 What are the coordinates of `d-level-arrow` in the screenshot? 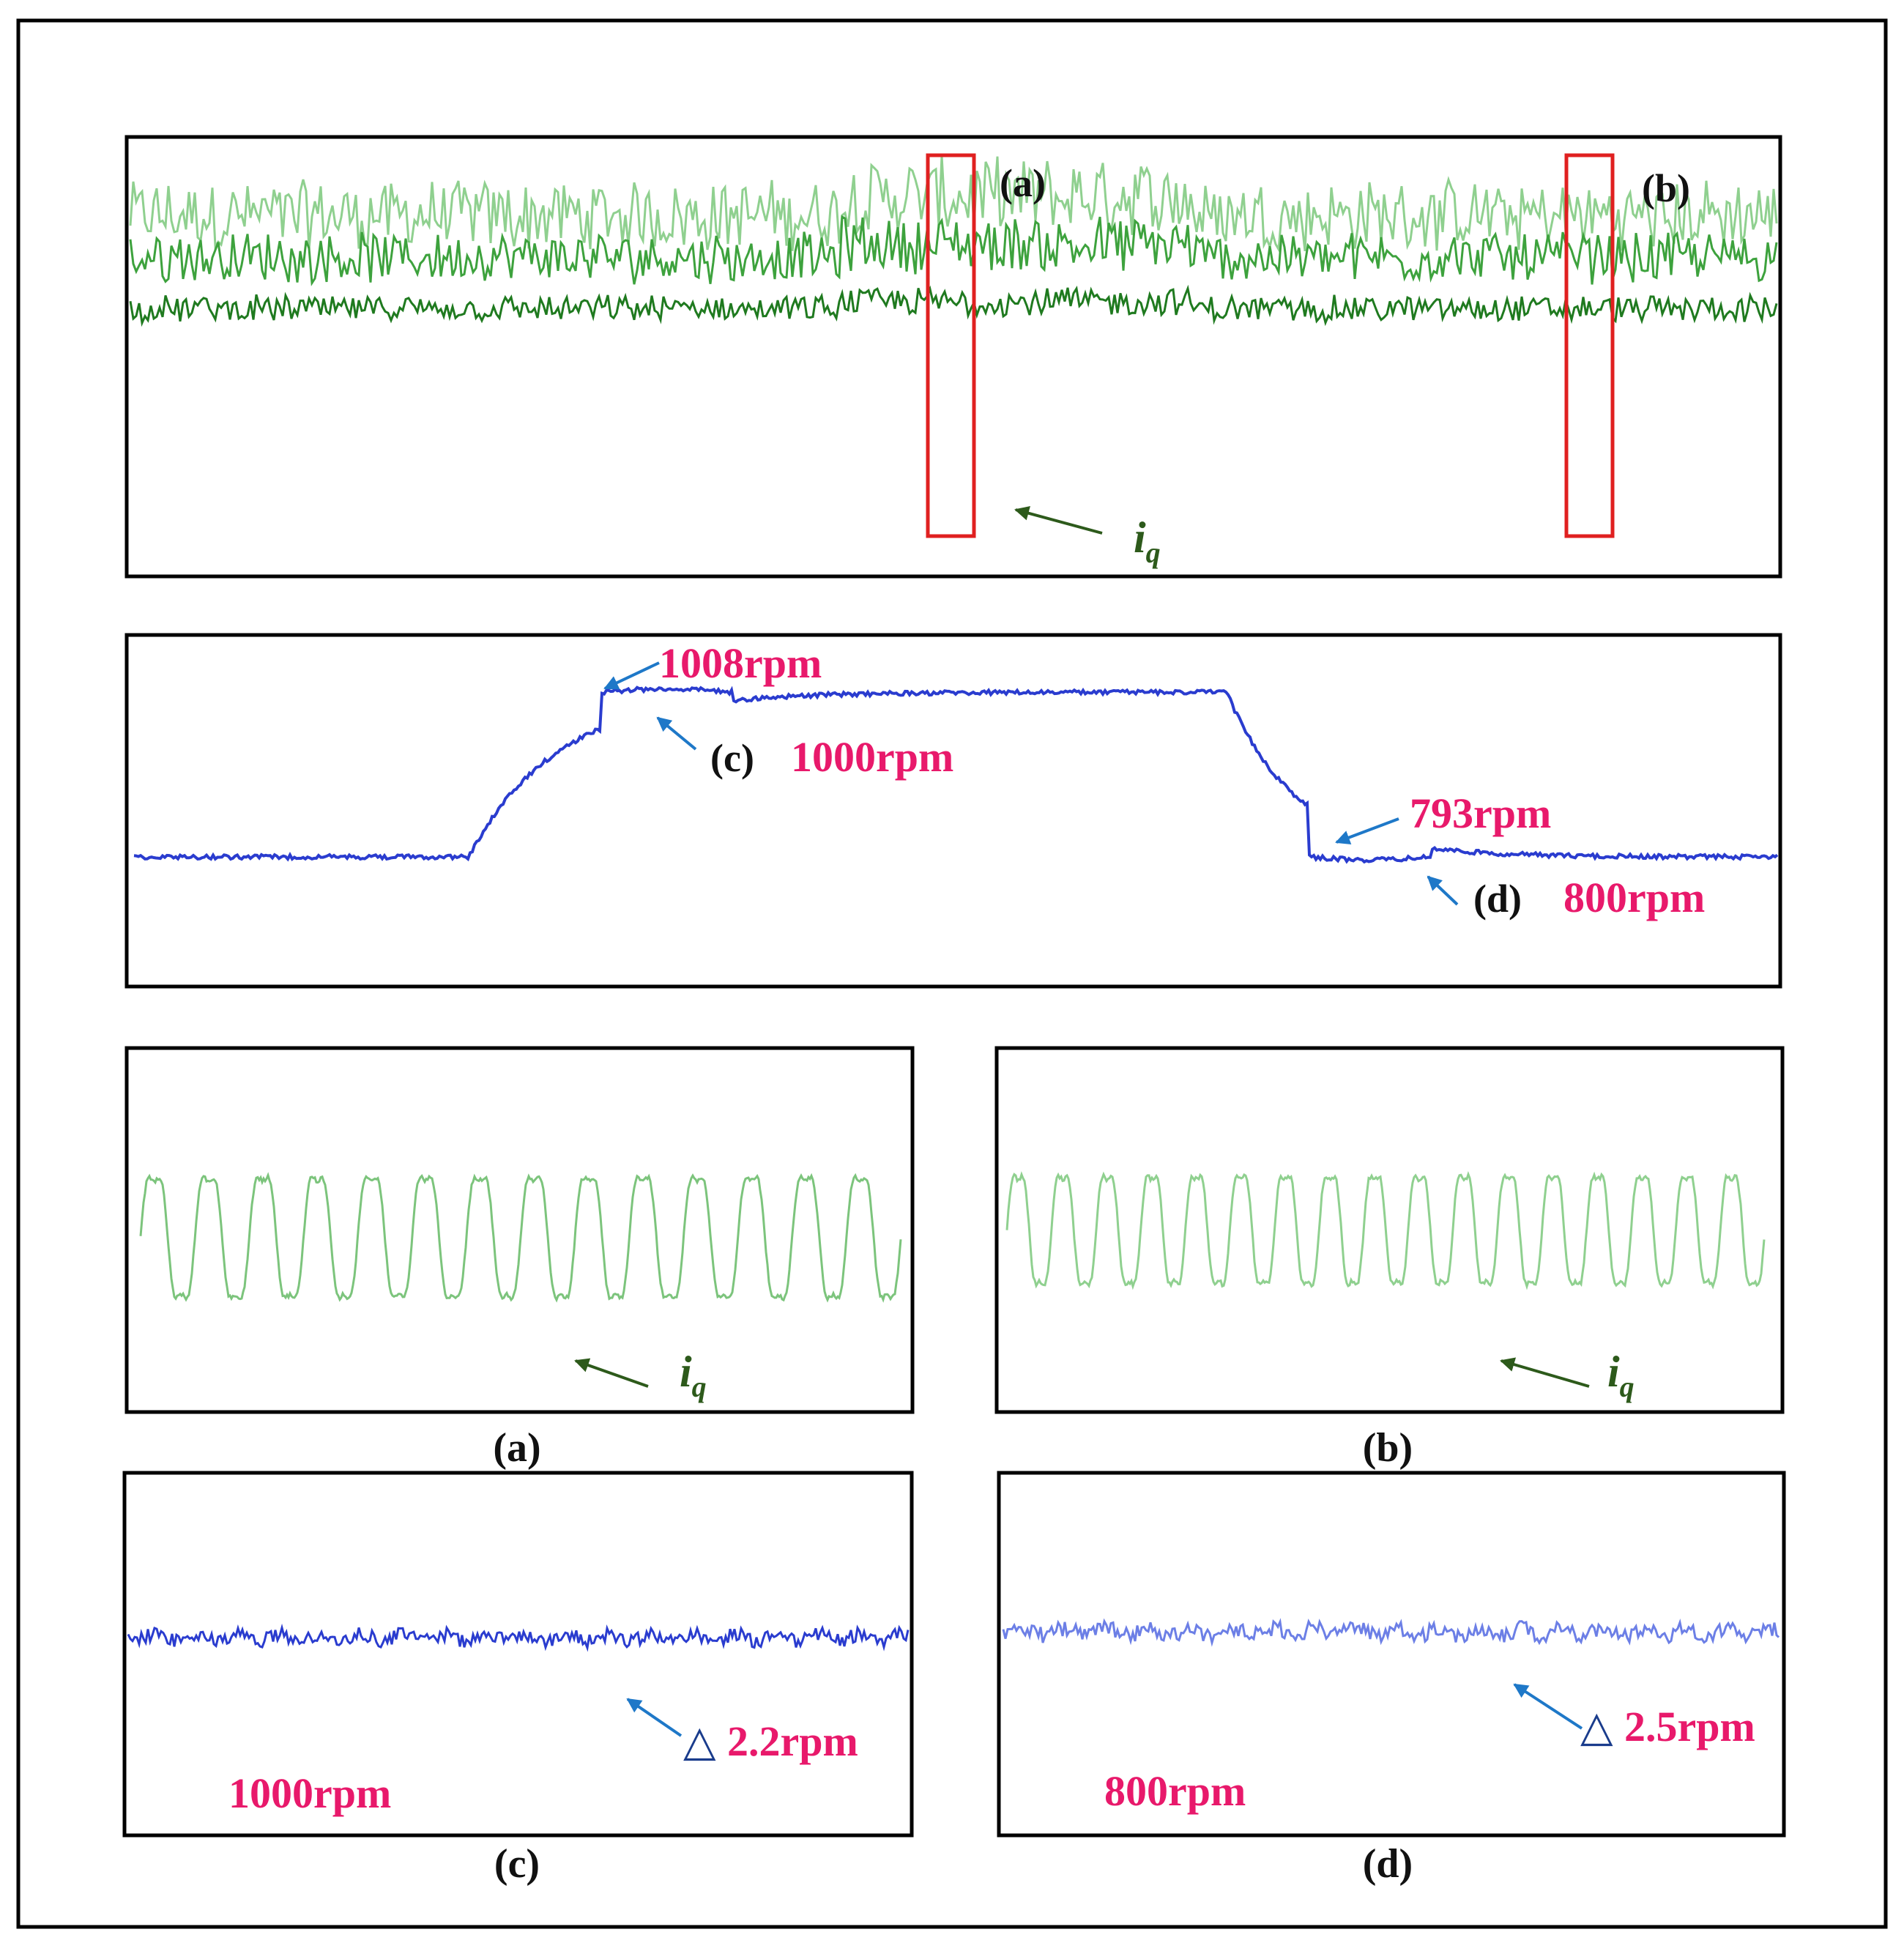 It's located at (1443, 890).